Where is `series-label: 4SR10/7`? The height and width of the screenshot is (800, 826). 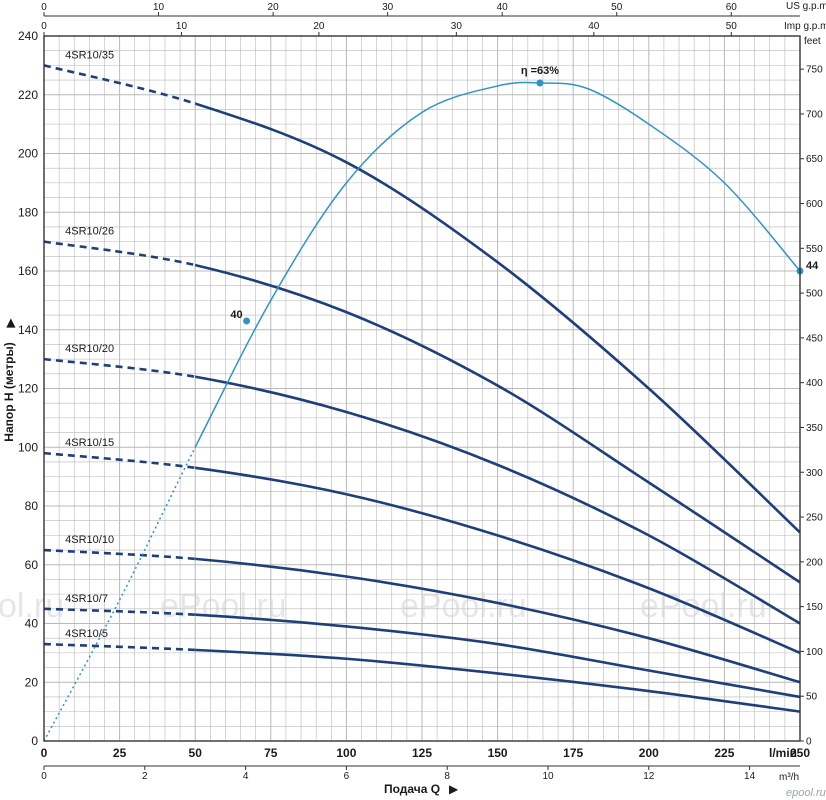
series-label: 4SR10/7 is located at coordinates (86, 599).